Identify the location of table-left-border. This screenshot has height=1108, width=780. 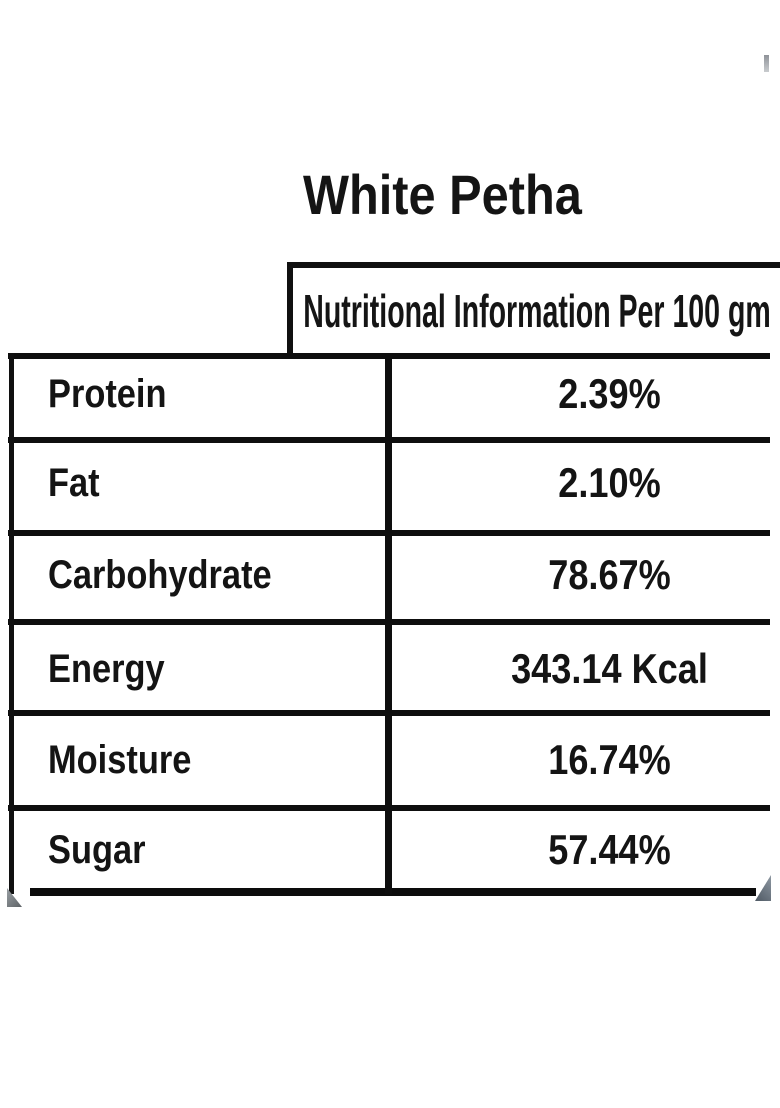
(11, 623).